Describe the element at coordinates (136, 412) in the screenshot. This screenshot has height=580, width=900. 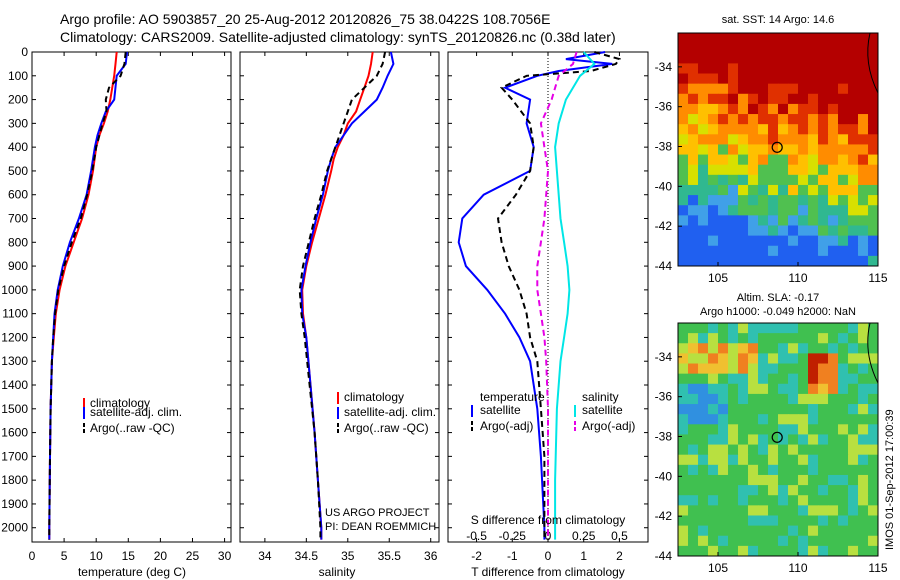
I see `legend-satellite: satellite-adj. clim.` at that location.